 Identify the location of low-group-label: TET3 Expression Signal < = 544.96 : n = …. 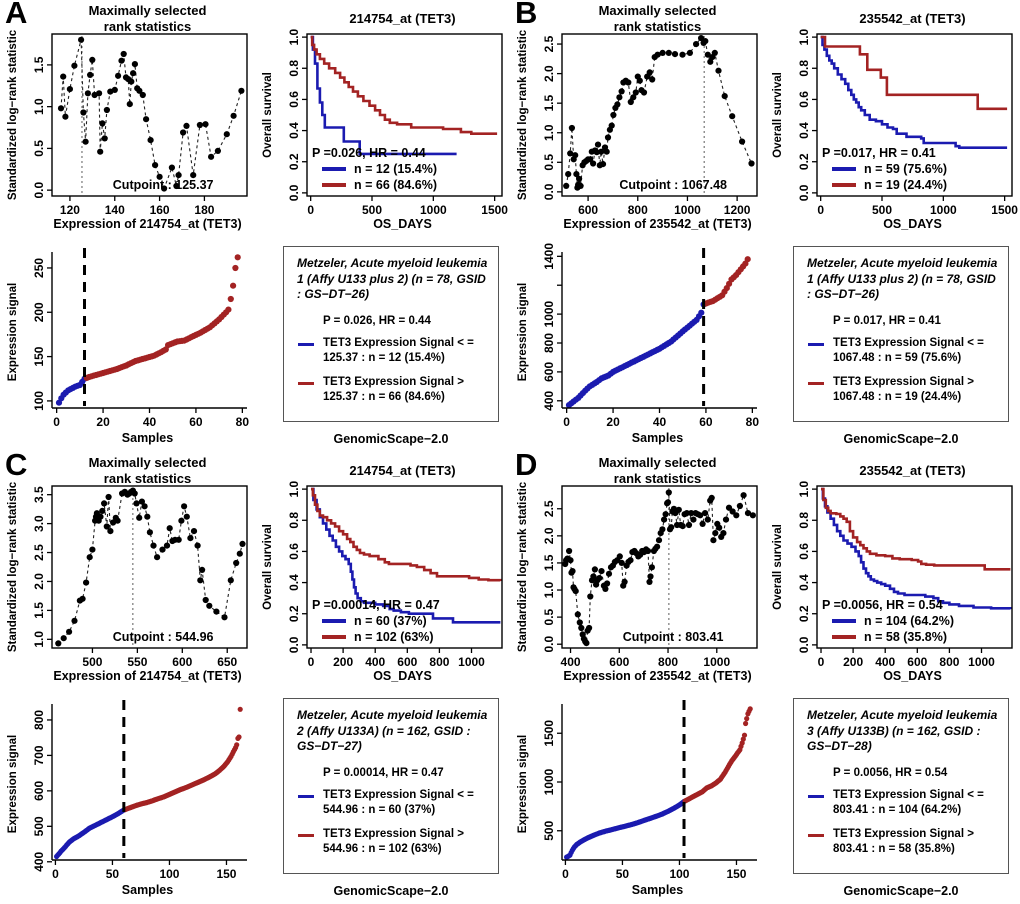
(398, 802).